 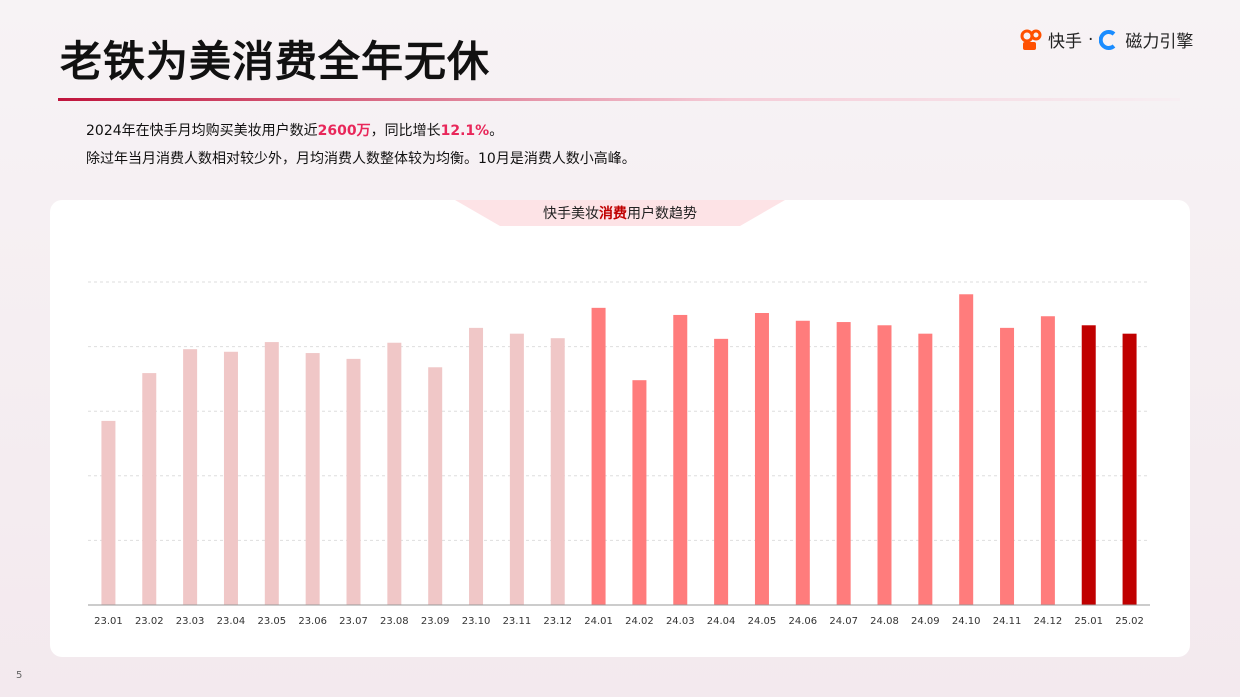 What do you see at coordinates (394, 621) in the screenshot?
I see `x-tick-label: 23.08` at bounding box center [394, 621].